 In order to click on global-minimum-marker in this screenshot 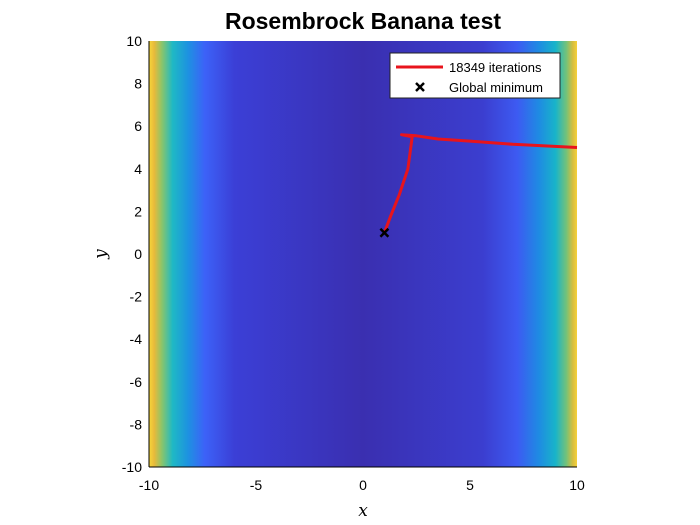, I will do `click(384, 232)`.